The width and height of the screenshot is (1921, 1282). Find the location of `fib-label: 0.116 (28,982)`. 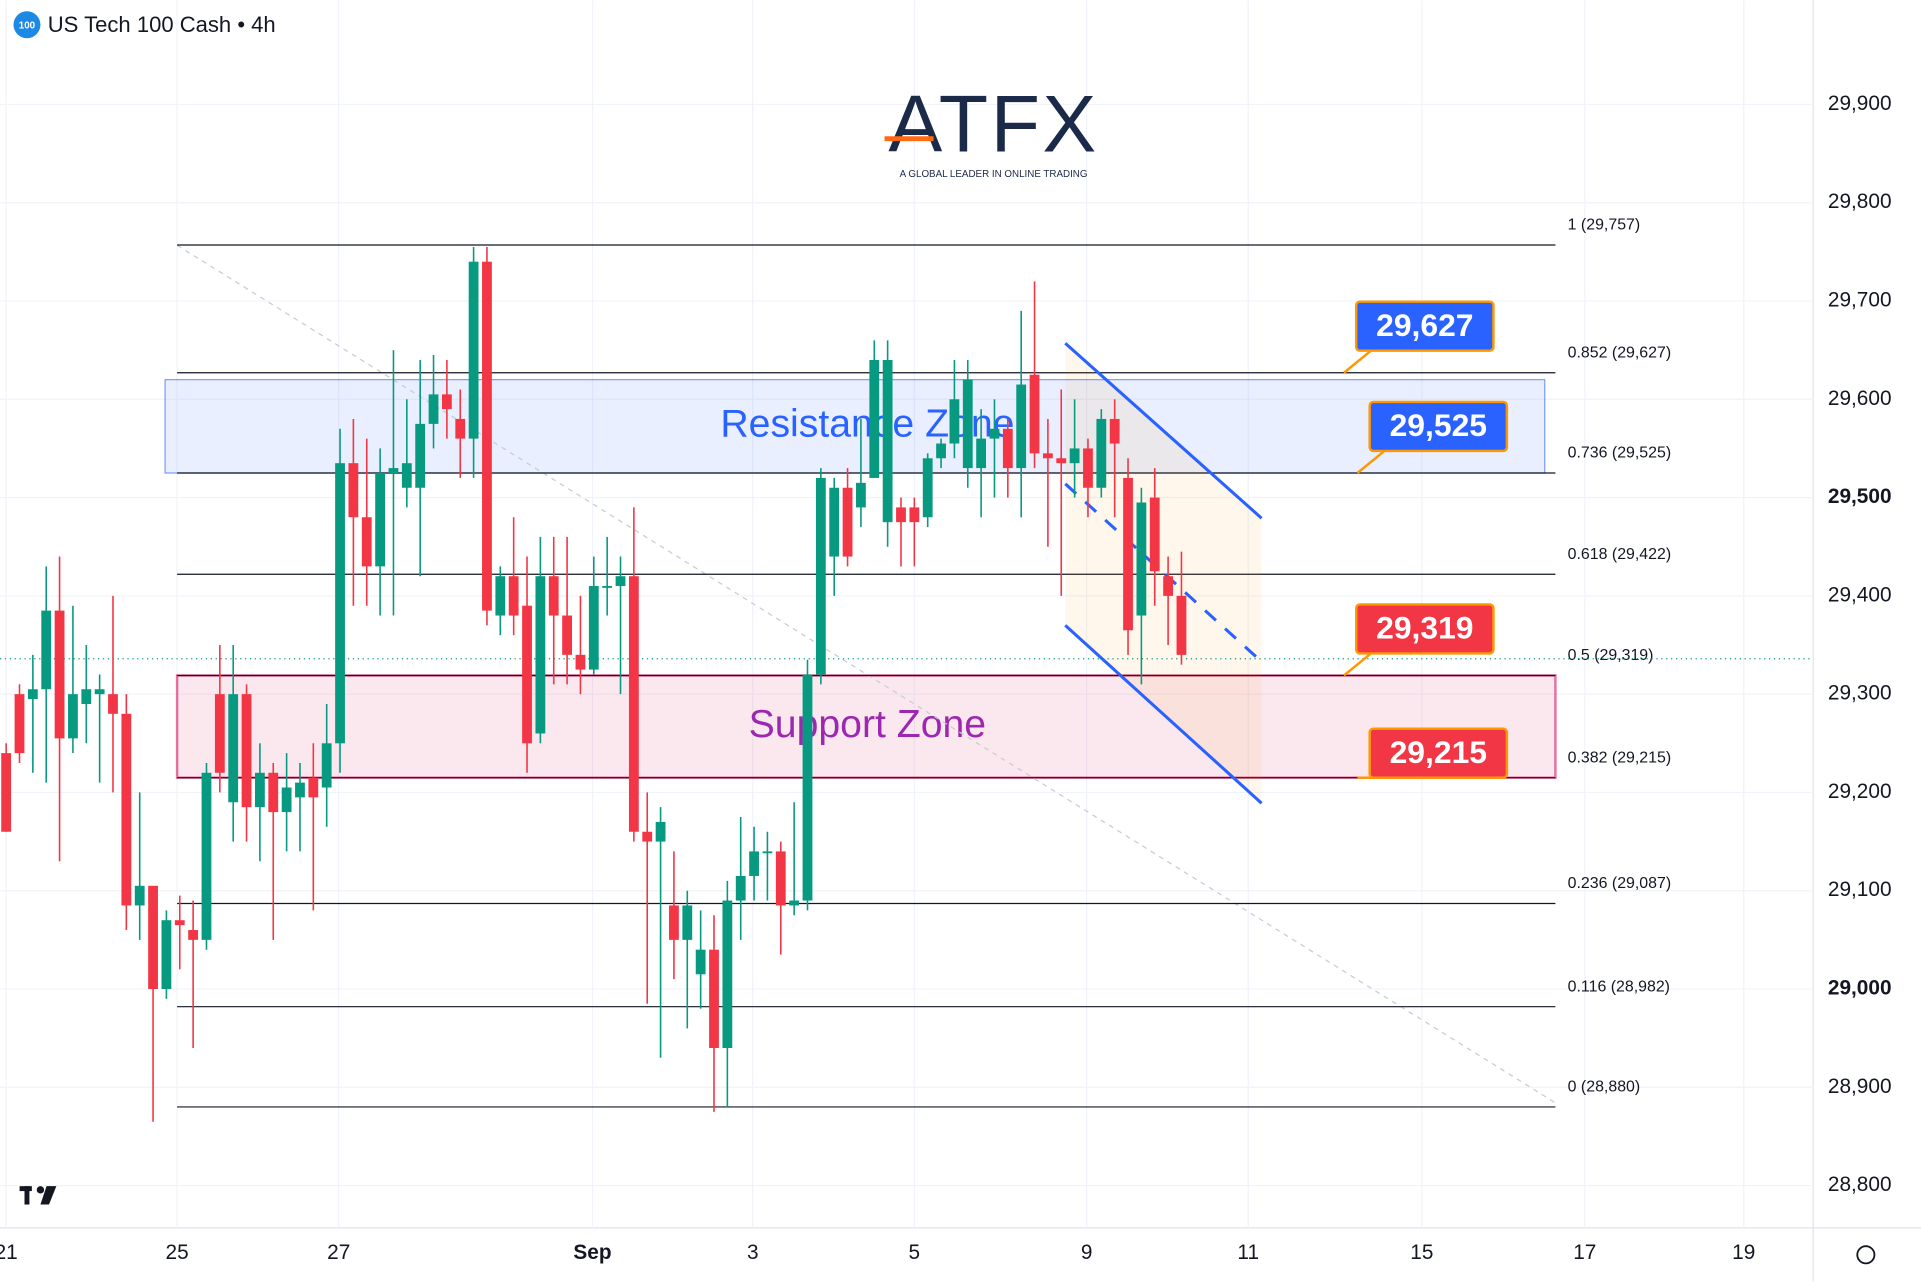

fib-label: 0.116 (28,982) is located at coordinates (1619, 986).